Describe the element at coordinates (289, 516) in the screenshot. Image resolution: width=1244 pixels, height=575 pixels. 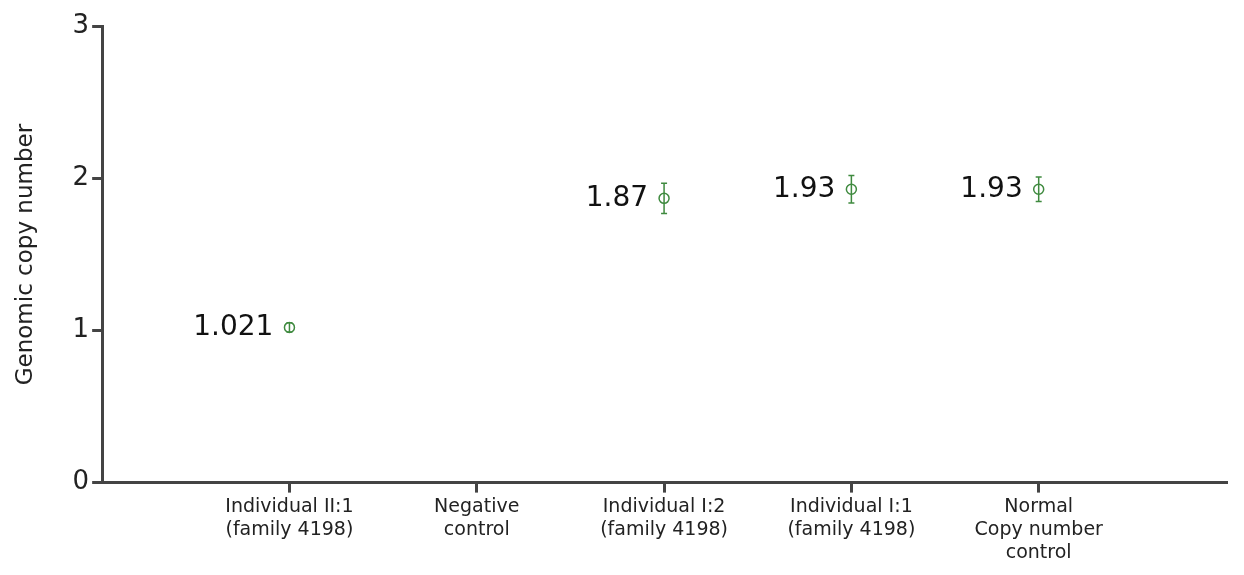
I see `x-tick-label: Individual II:1 (family 4198)` at that location.